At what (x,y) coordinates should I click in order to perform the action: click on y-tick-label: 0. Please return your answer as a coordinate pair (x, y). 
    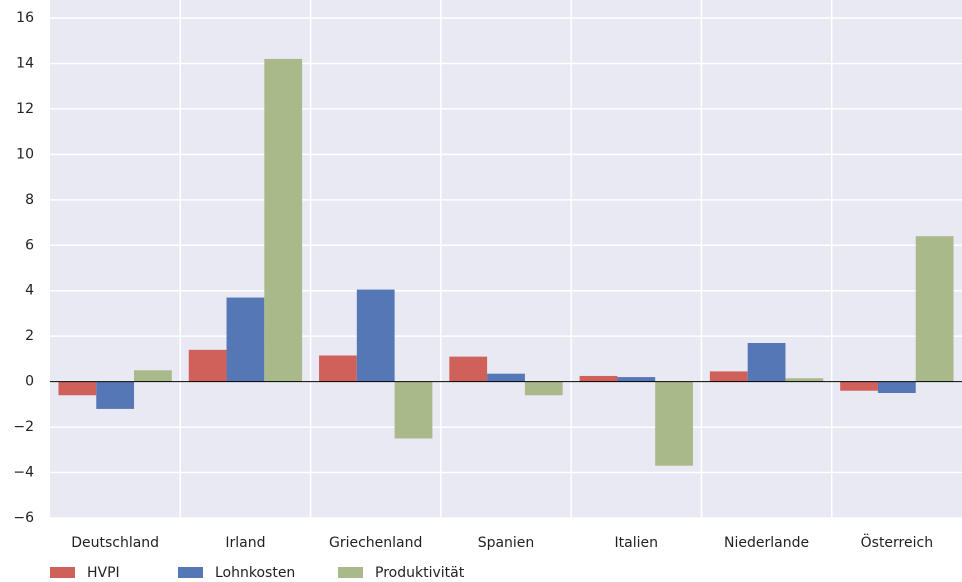
    Looking at the image, I should click on (29, 382).